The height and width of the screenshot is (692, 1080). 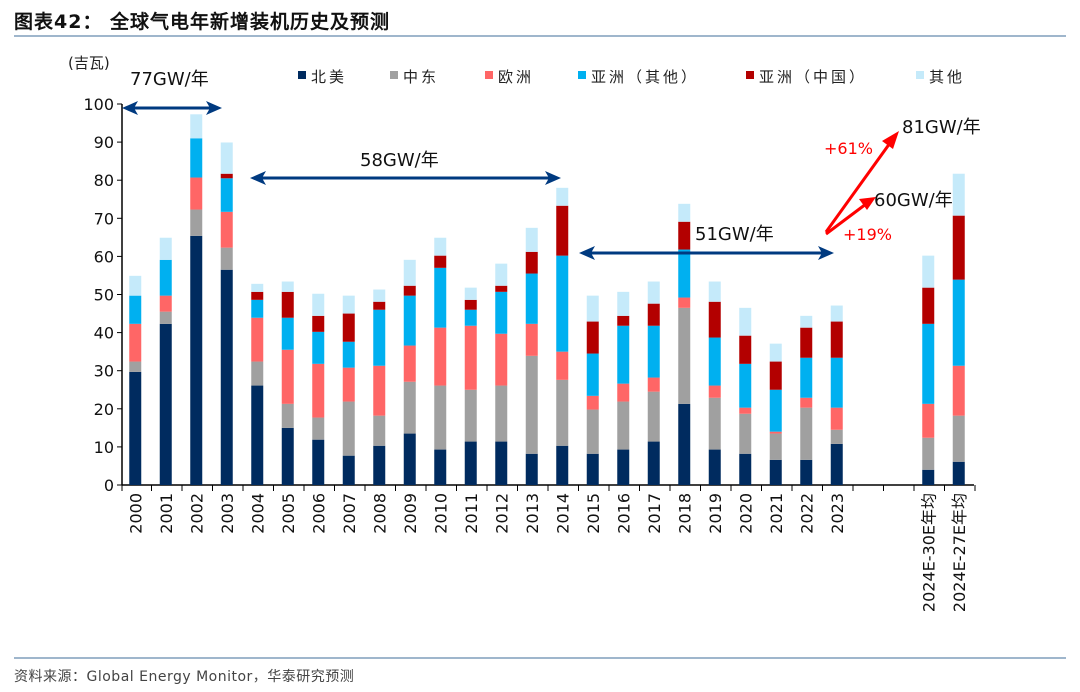 I want to click on x-tick-label: 2002, so click(x=196, y=513).